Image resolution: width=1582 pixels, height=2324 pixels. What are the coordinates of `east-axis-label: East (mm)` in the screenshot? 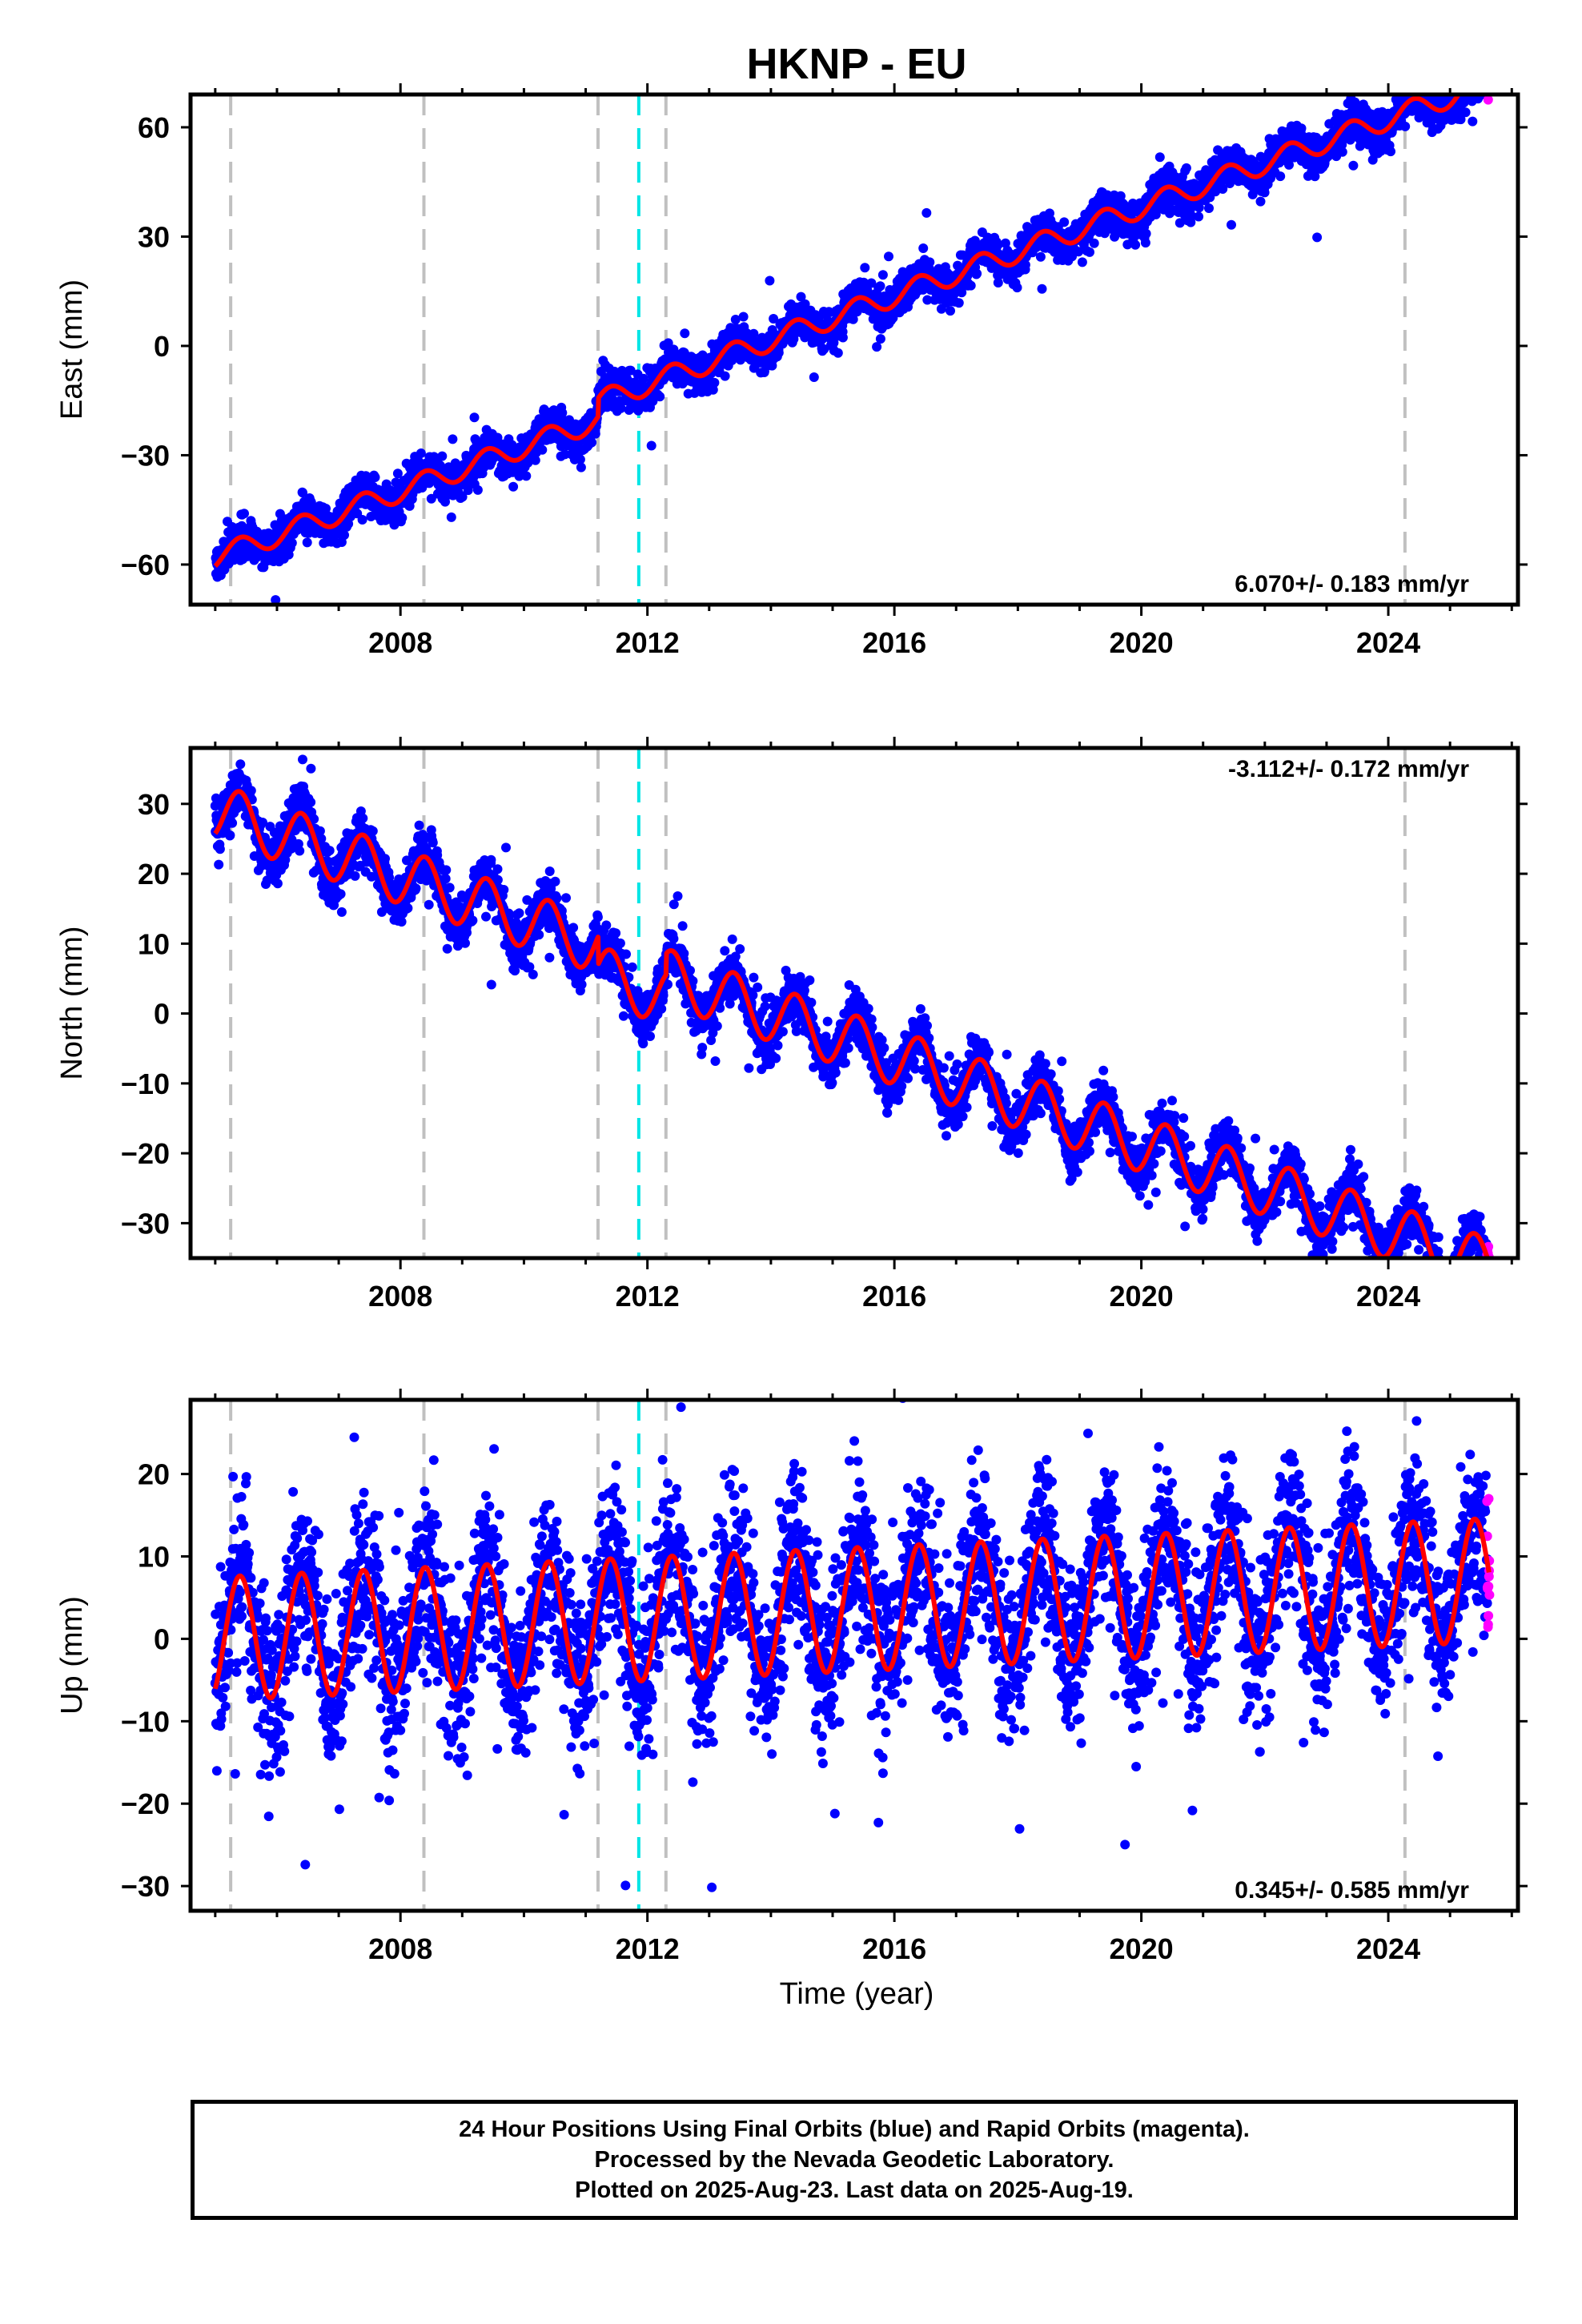 It's located at (72, 349).